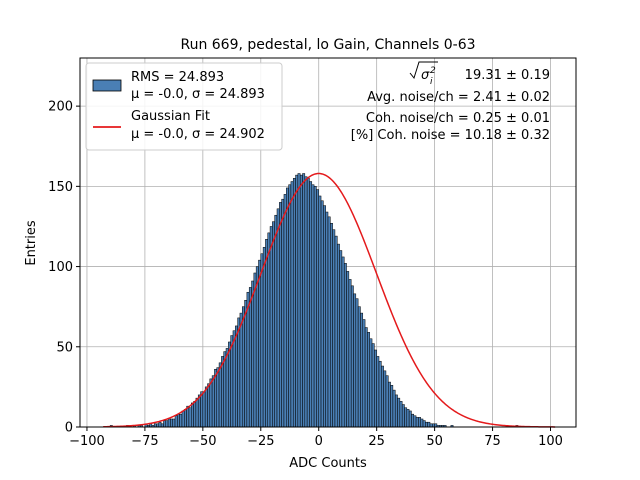 The image size is (640, 480). What do you see at coordinates (492, 441) in the screenshot?
I see `x-tick-label: 75` at bounding box center [492, 441].